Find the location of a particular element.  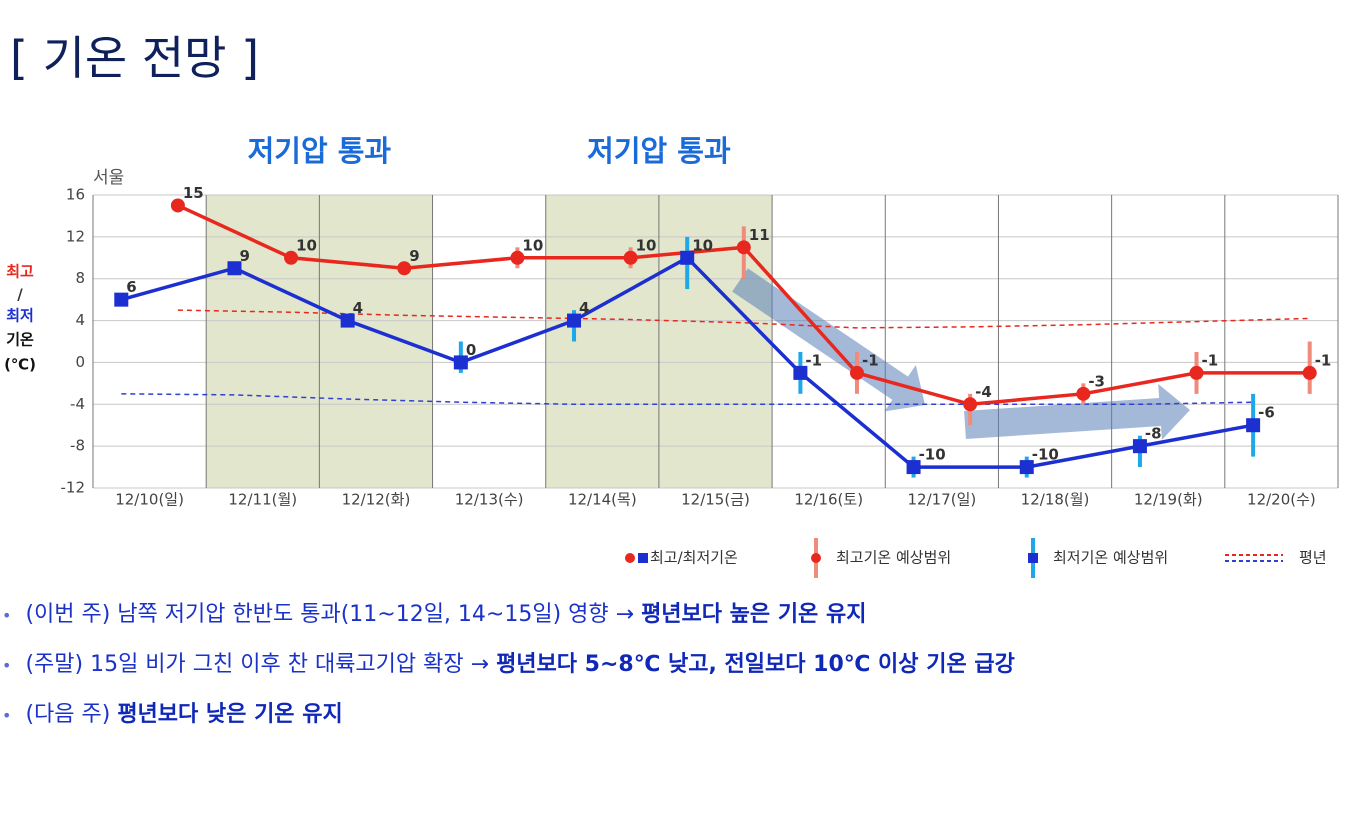

x-tick-label: 12/17(일) is located at coordinates (941, 500).